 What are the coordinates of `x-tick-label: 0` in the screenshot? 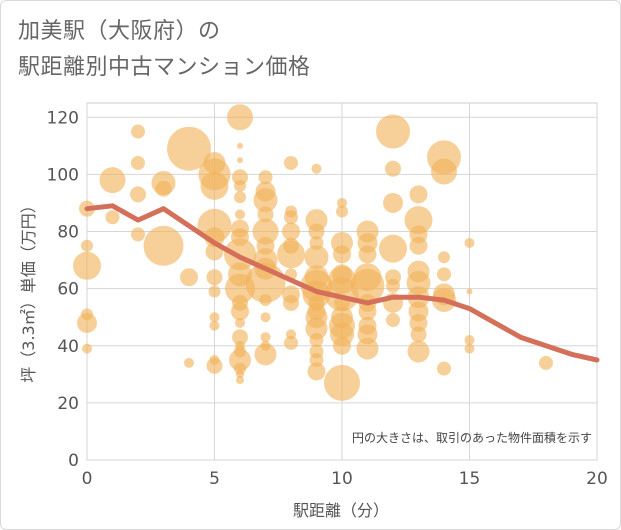 It's located at (87, 479).